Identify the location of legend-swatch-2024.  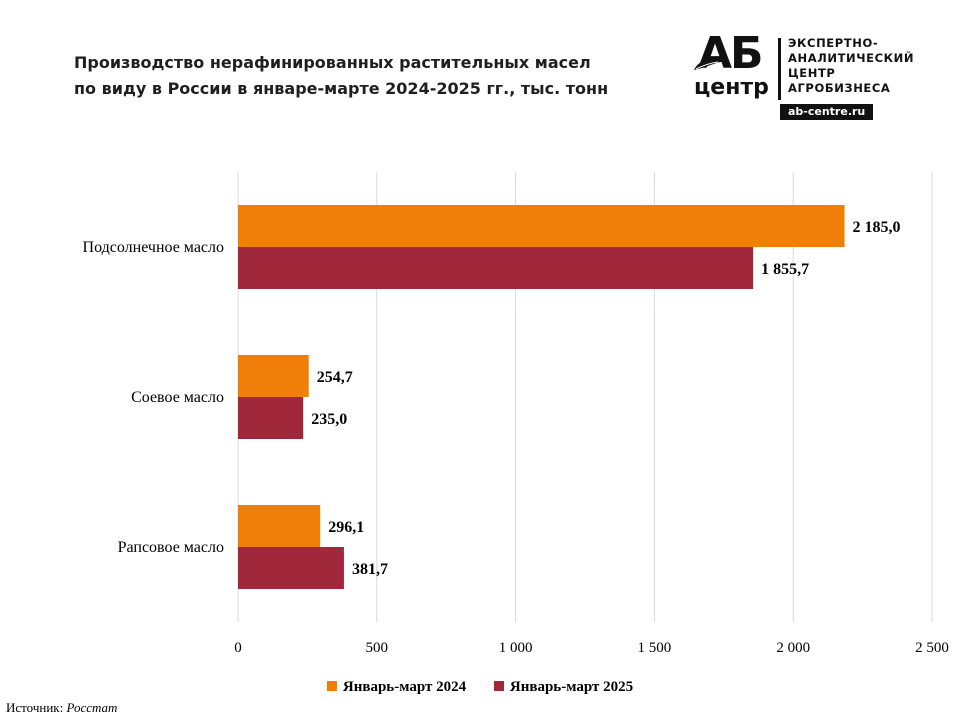
(331, 686).